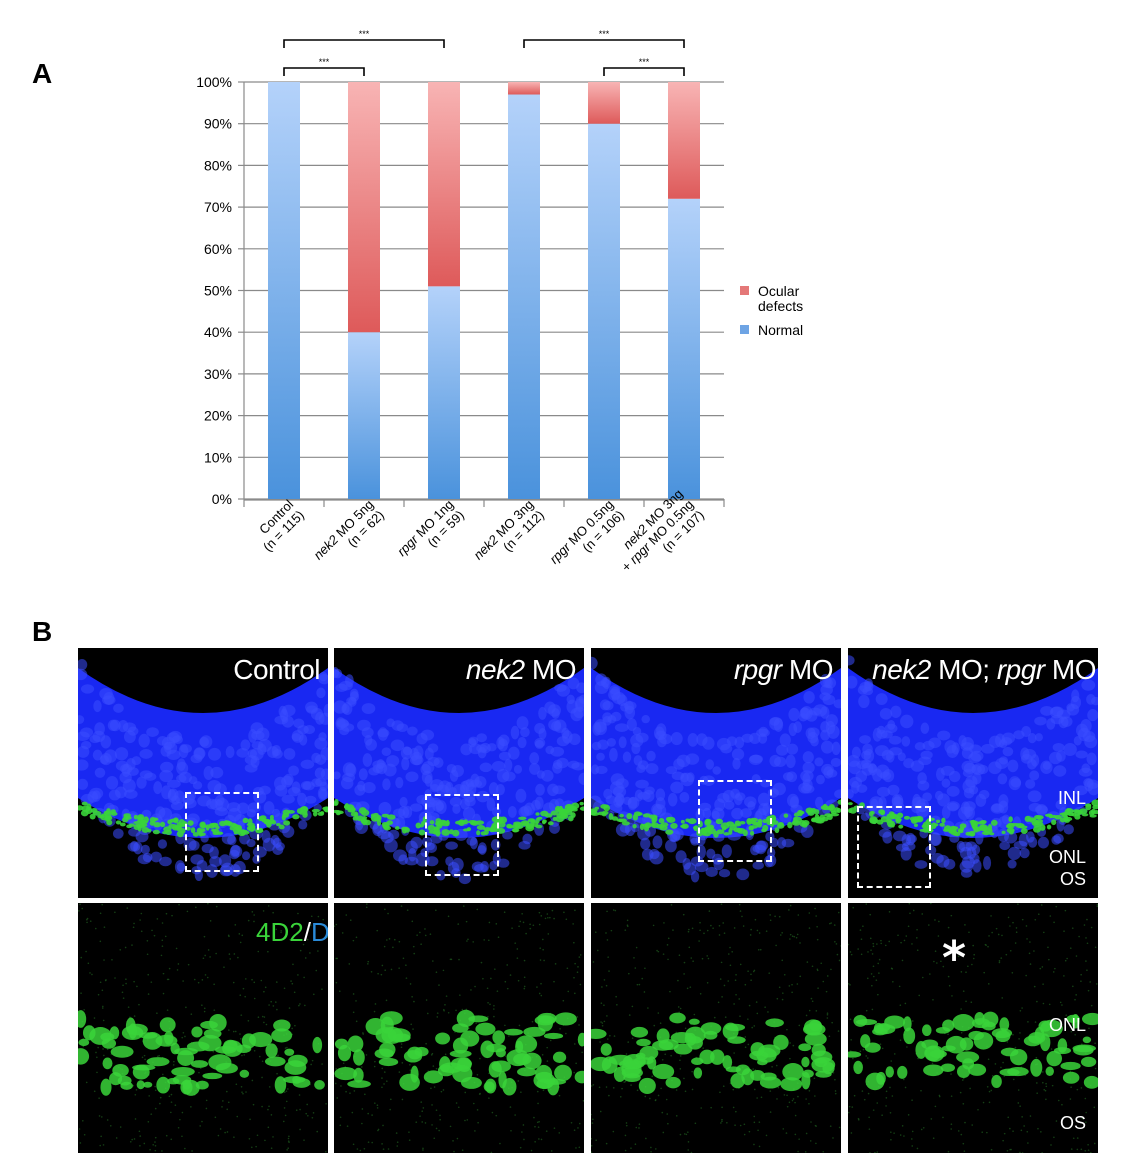 Image resolution: width=1122 pixels, height=1176 pixels. Describe the element at coordinates (1067, 857) in the screenshot. I see `layer-label-onl-top: ONL` at that location.